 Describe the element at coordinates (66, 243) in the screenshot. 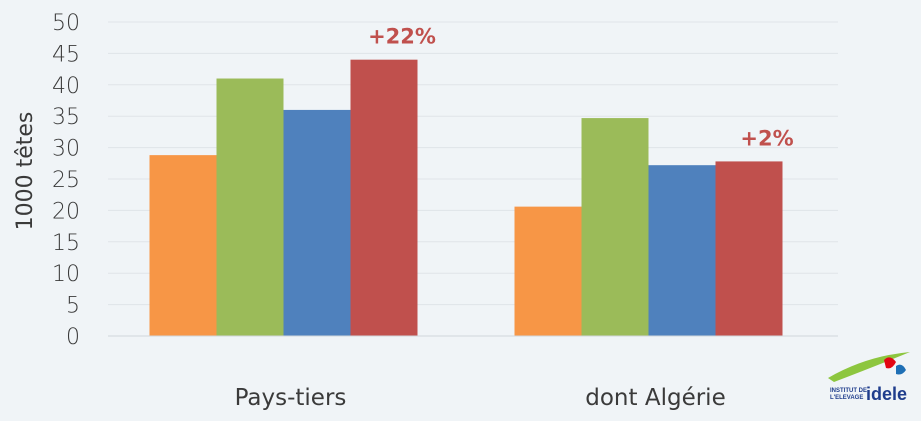

I see `y-tick-label: 15` at that location.